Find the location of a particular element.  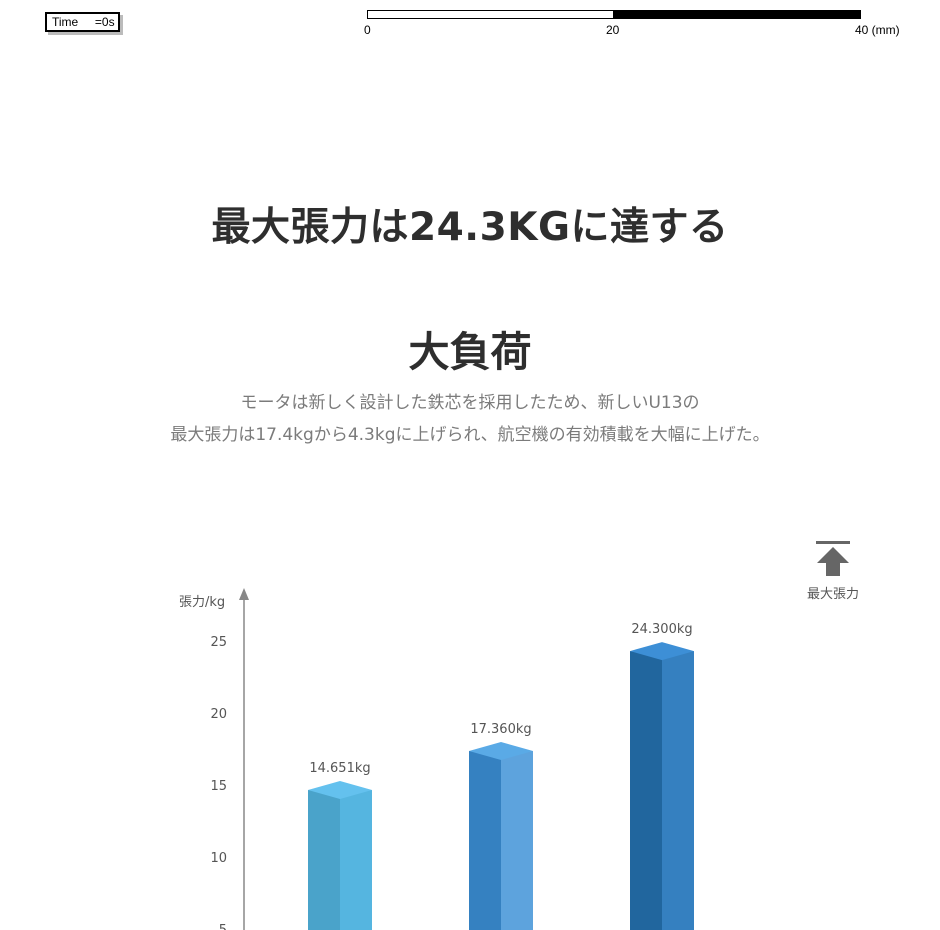

description-line-1: モータは新しく設計した鉄芯を採用したため、新しいU13の is located at coordinates (470, 403).